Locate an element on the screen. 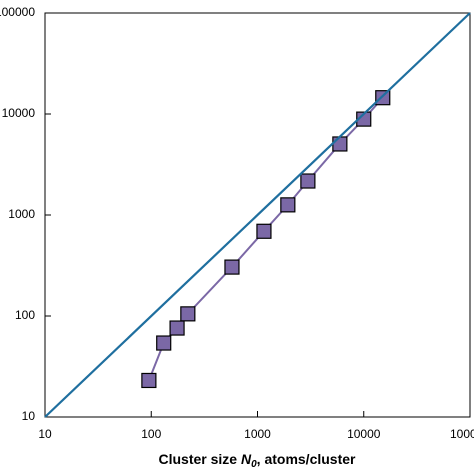 This screenshot has width=474, height=474. x-label-part: 0 is located at coordinates (254, 464).